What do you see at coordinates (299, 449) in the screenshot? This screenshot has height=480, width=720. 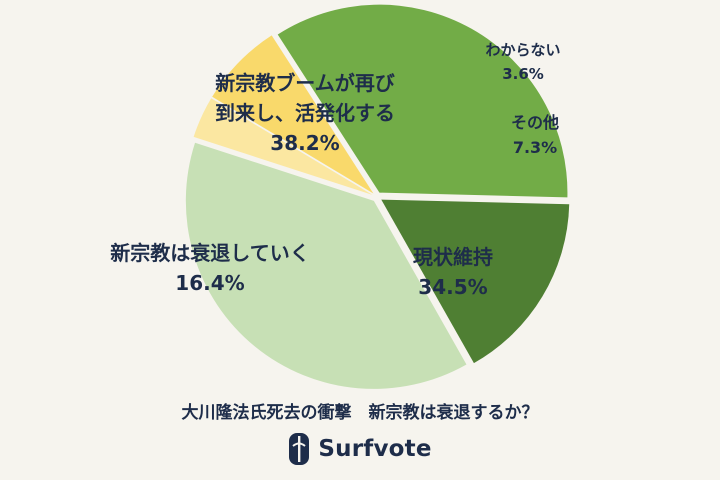 I see `surfvote-logo-icon` at bounding box center [299, 449].